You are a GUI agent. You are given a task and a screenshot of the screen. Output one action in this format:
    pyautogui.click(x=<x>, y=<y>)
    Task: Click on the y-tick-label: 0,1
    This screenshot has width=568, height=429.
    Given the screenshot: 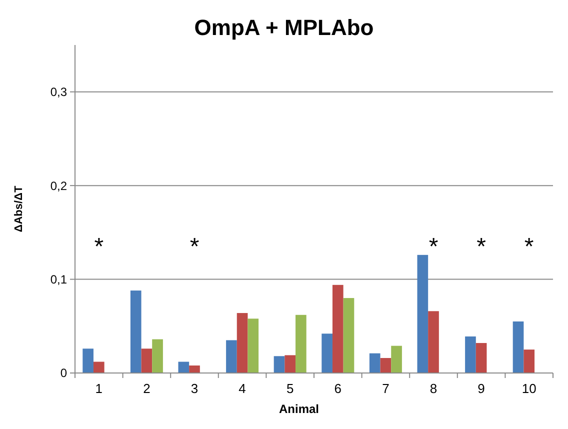 What is the action you would take?
    pyautogui.click(x=59, y=279)
    